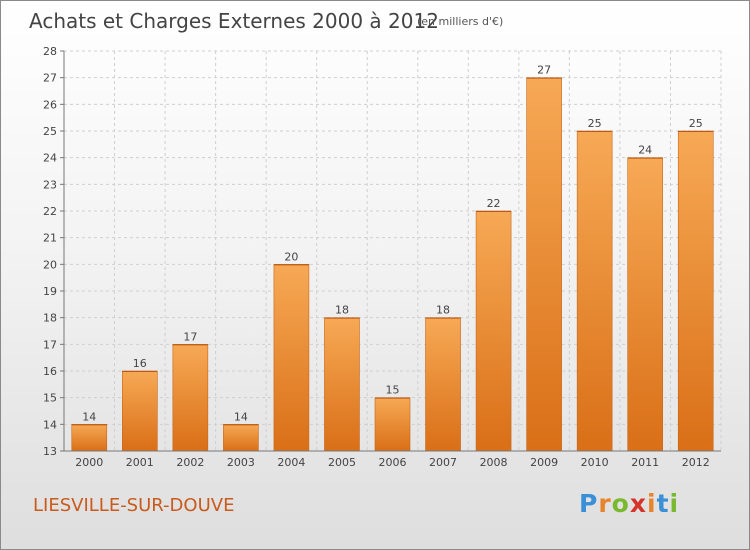 This screenshot has height=550, width=750. What do you see at coordinates (234, 21) in the screenshot?
I see `chart-title: Achats et Charges Externes 2000 à 2012` at bounding box center [234, 21].